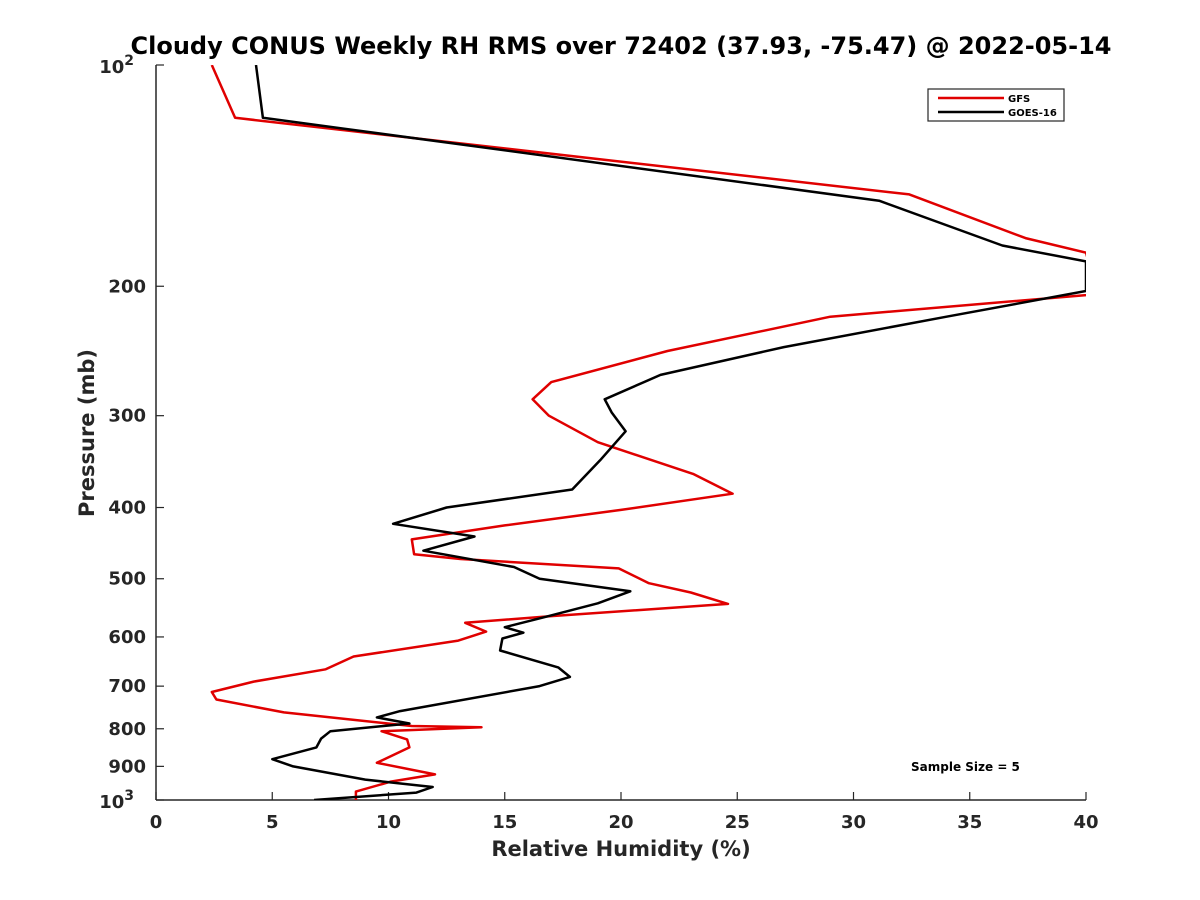  What do you see at coordinates (969, 822) in the screenshot?
I see `x-tick-label: 35` at bounding box center [969, 822].